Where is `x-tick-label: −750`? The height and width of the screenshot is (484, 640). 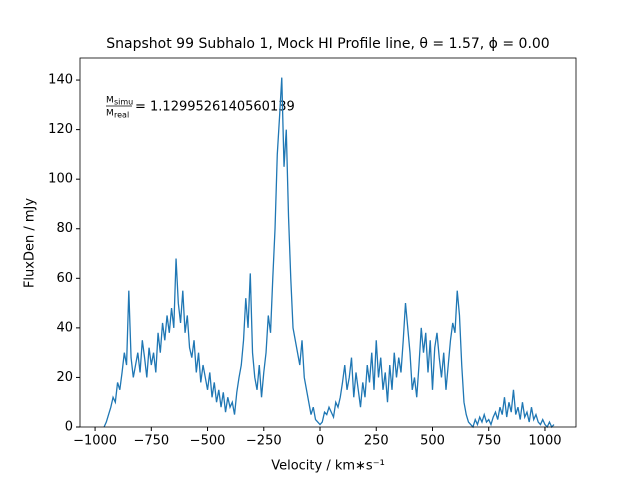
x-tick-label: −750 is located at coordinates (151, 441).